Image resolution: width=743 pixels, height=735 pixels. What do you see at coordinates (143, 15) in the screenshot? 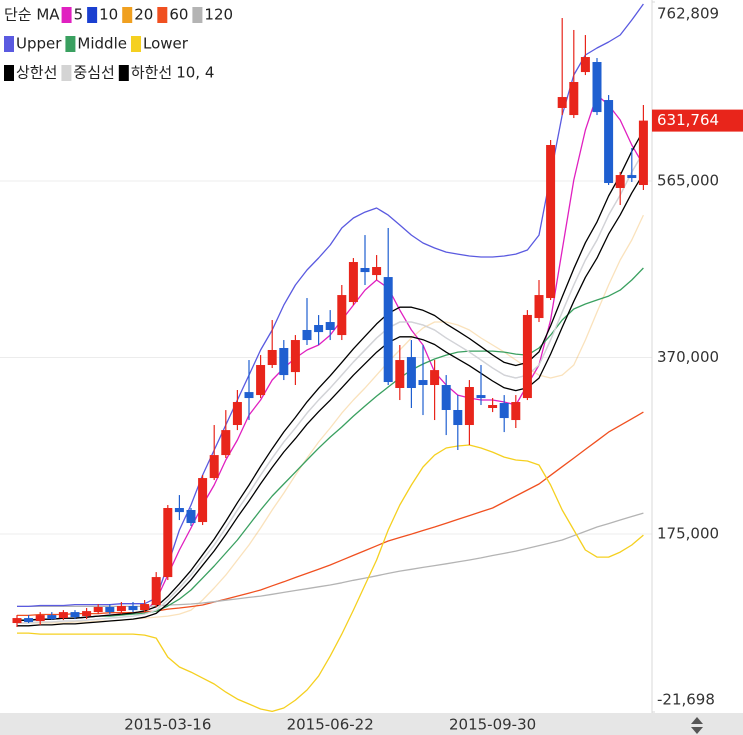
I see `legend-label: 20` at bounding box center [143, 15].